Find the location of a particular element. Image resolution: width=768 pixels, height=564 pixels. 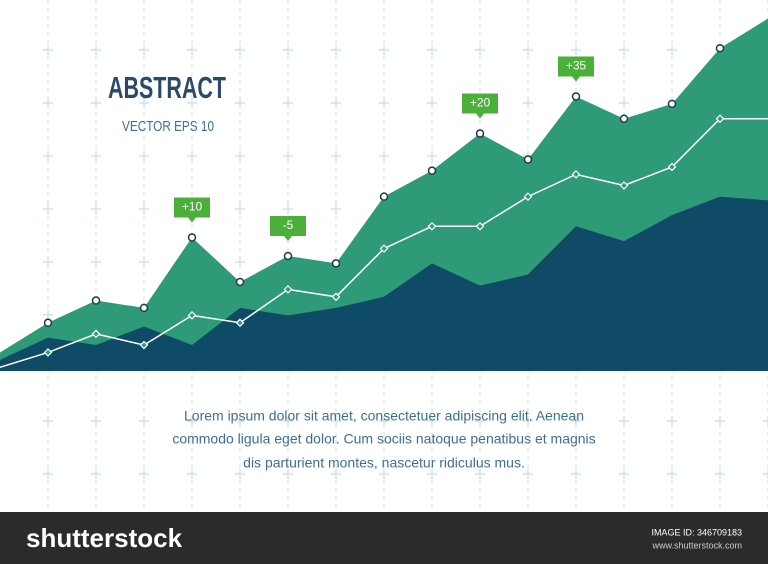

callout: +20 is located at coordinates (480, 106).